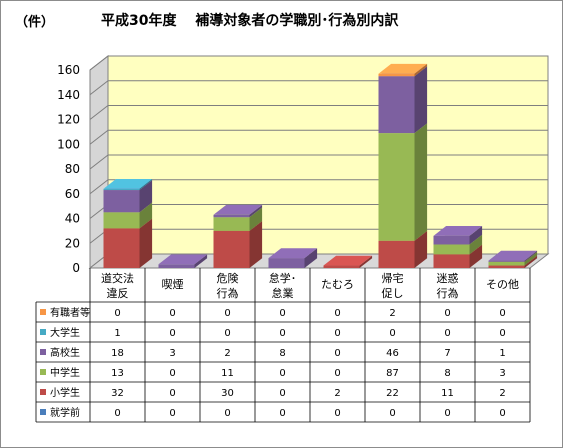 Image resolution: width=563 pixels, height=448 pixels. What do you see at coordinates (76, 268) in the screenshot?
I see `y-tick-label: 0` at bounding box center [76, 268].